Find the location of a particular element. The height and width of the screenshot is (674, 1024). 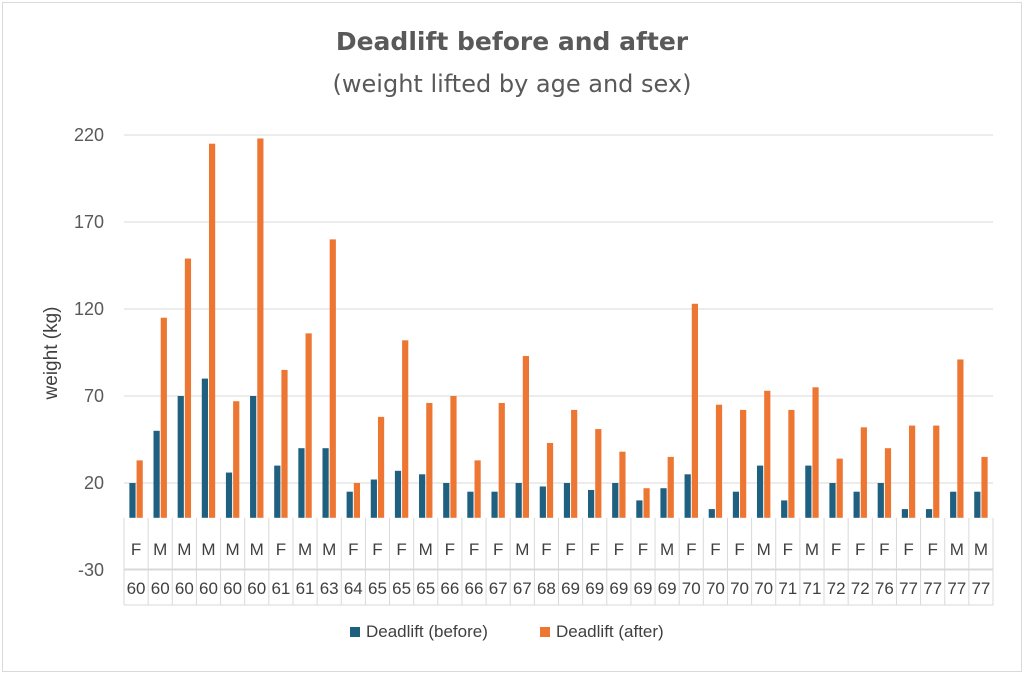

category-age-label: 64 is located at coordinates (353, 588).